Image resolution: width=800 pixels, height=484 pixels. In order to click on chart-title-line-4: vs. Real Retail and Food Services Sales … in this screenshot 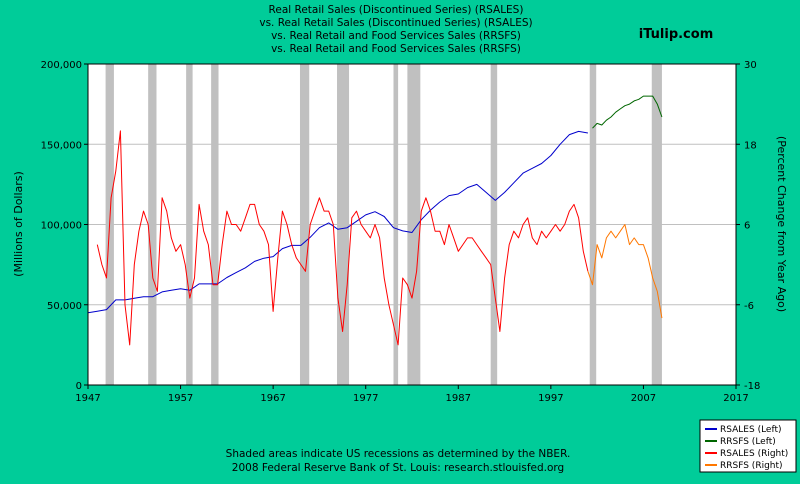, I will do `click(396, 49)`.